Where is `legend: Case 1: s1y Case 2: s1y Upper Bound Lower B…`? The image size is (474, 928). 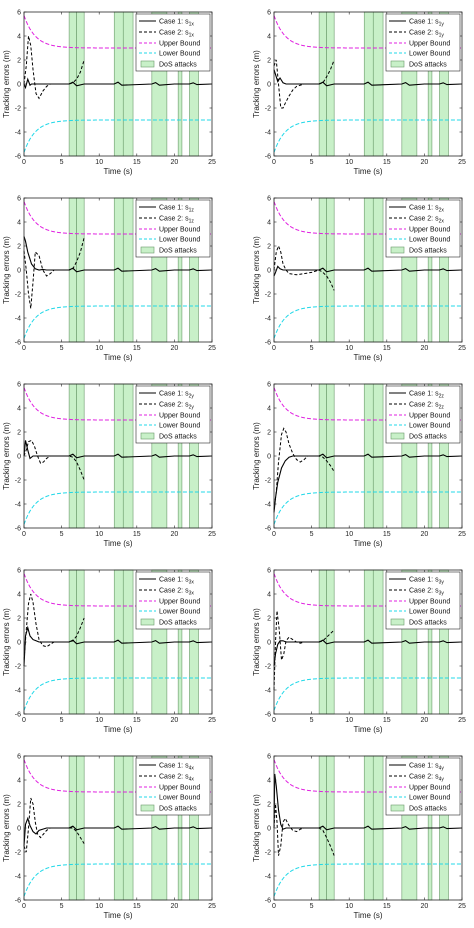
legend: Case 1: s1y Case 2: s1y Upper Bound Lower B… is located at coordinates (423, 42).